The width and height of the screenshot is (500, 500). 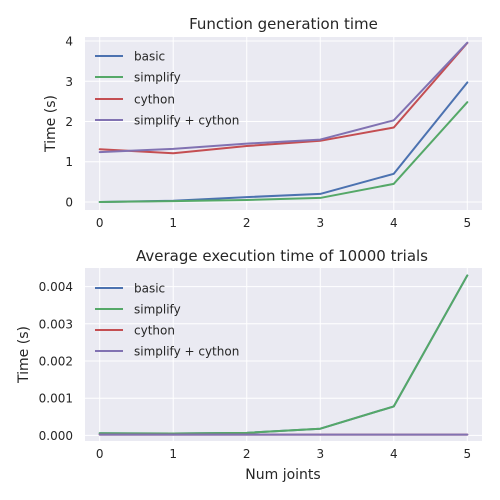 I want to click on y-ticks-2: 0.000 0.001 0.002 0.003 0.004, so click(x=56, y=361).